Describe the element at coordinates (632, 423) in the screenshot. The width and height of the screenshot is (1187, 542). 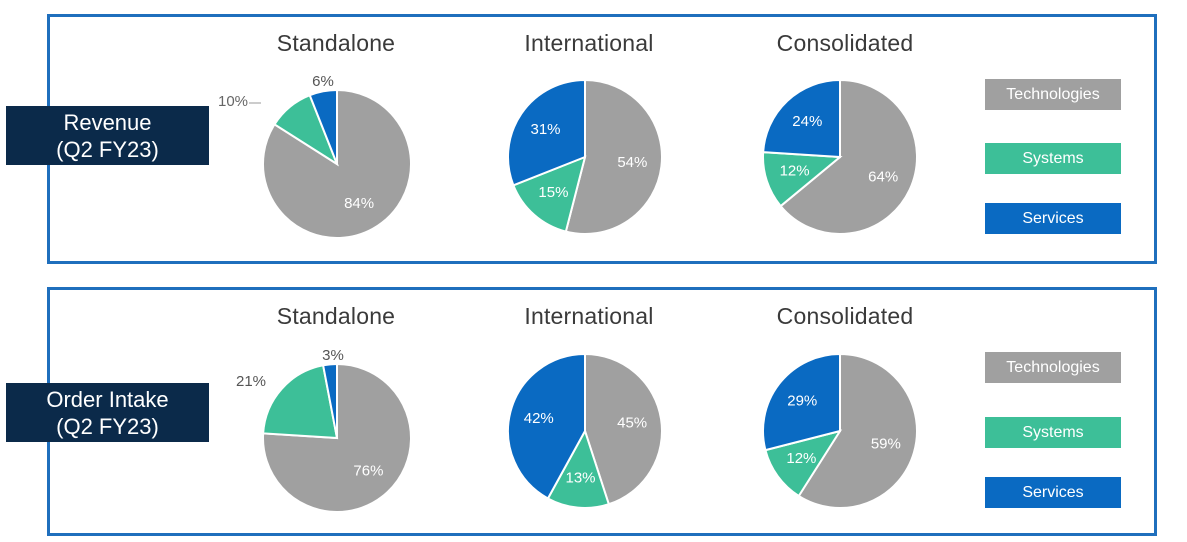
I see `order-international-label-technologies: 45%` at that location.